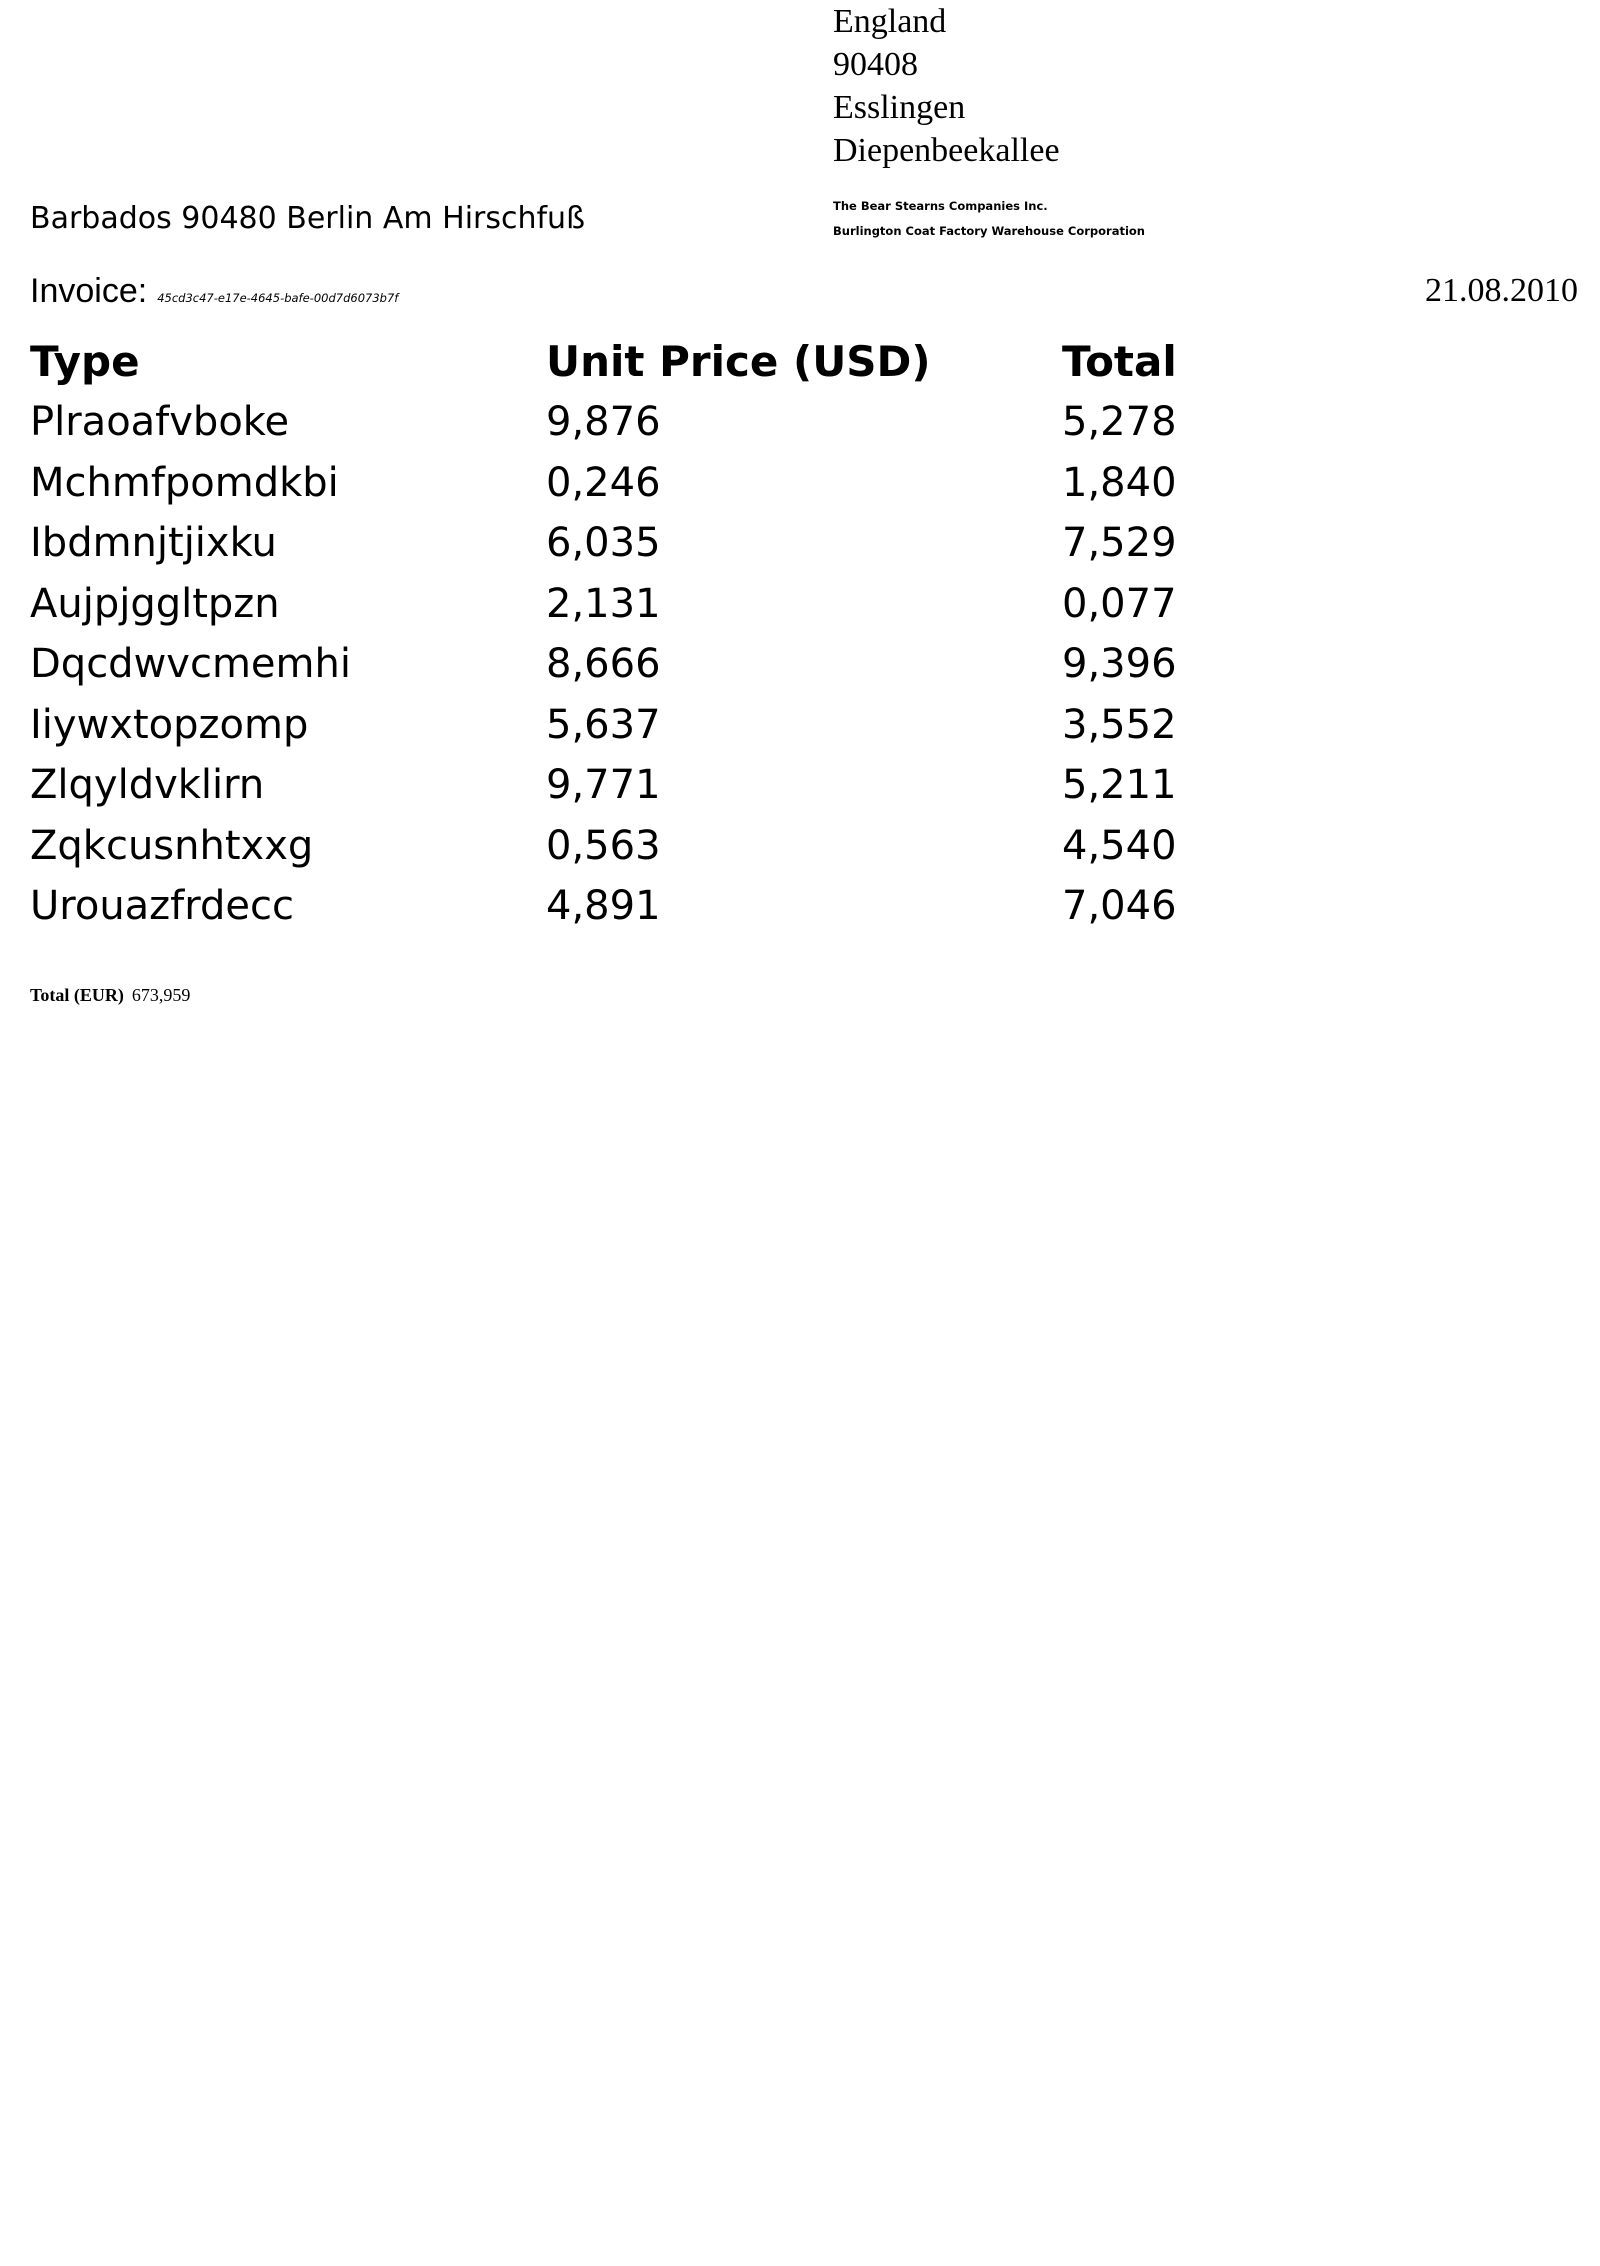  I want to click on table-row: Dqcdwvcmemhi 8,666 9,396, so click(696, 664).